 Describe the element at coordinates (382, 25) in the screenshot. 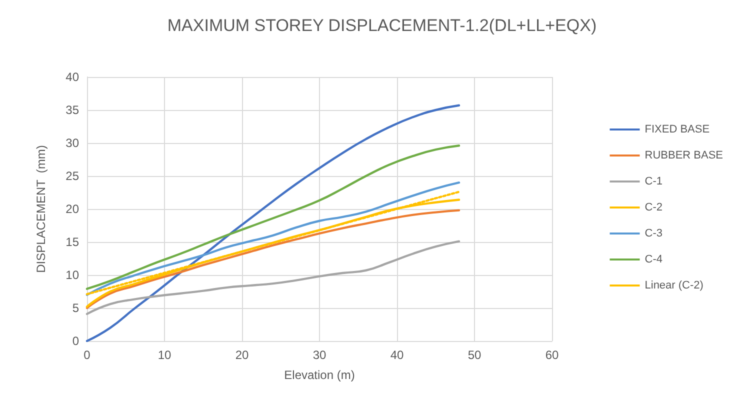

I see `chart-title: MAXIMUM STOREY DISPLACEMENT-1.2(DL+LL+EQX)` at that location.